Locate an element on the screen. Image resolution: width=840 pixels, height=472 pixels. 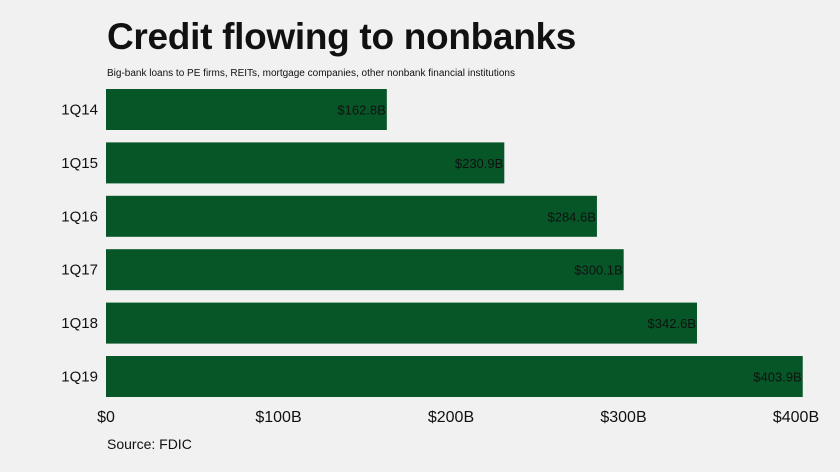
value-label-1q19: $403.9B is located at coordinates (777, 377).